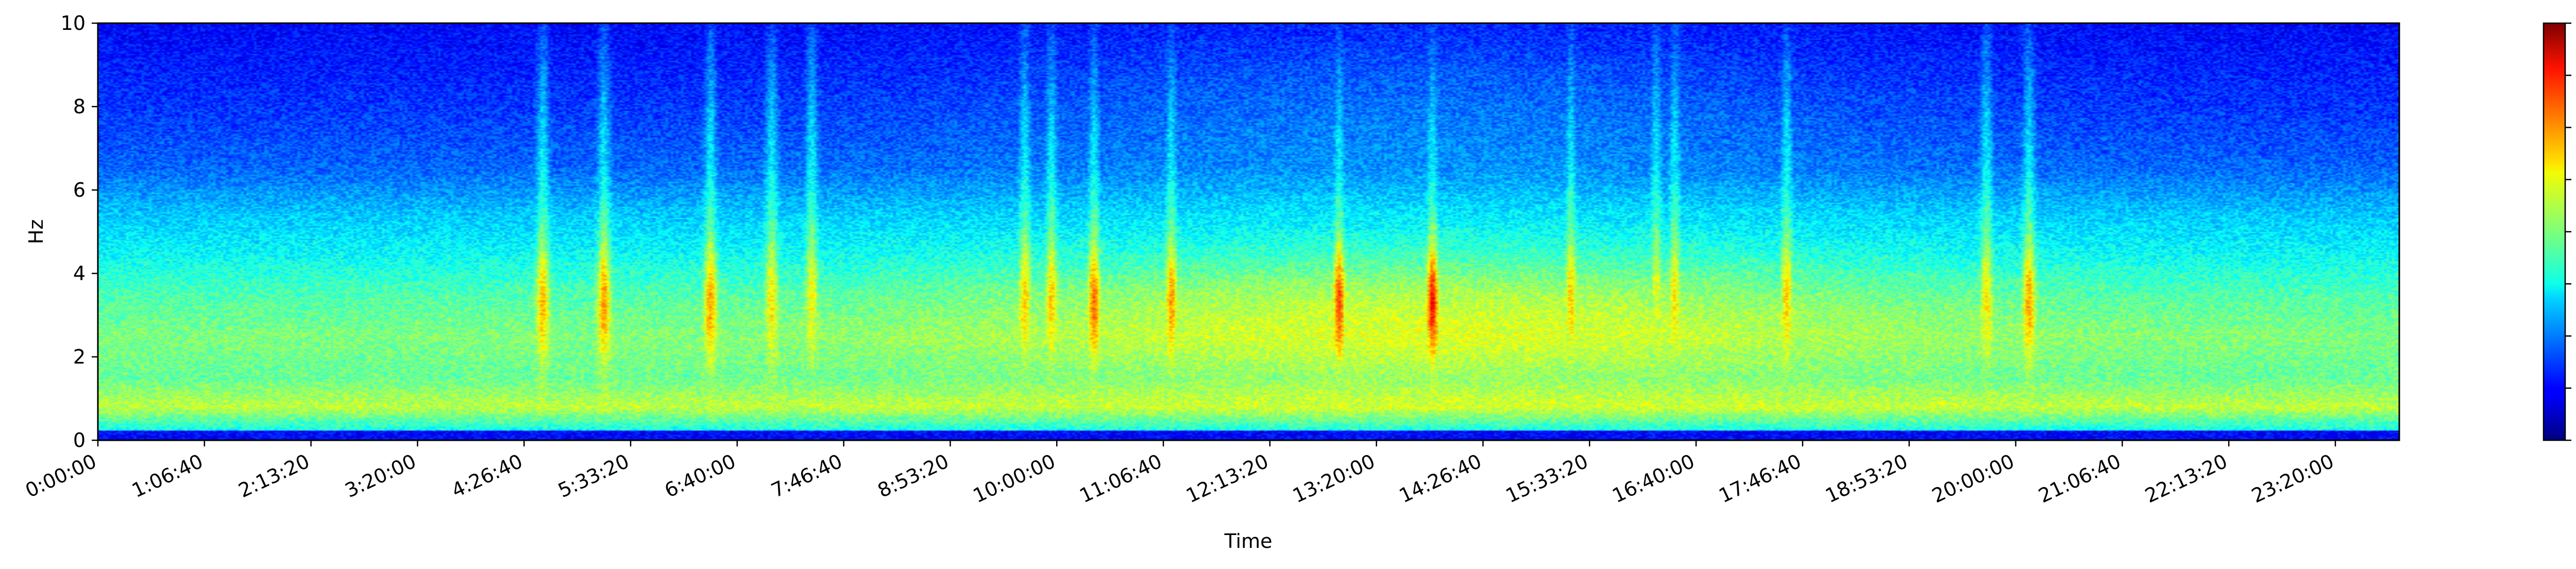  I want to click on x-tick-label: 3:20:00, so click(380, 476).